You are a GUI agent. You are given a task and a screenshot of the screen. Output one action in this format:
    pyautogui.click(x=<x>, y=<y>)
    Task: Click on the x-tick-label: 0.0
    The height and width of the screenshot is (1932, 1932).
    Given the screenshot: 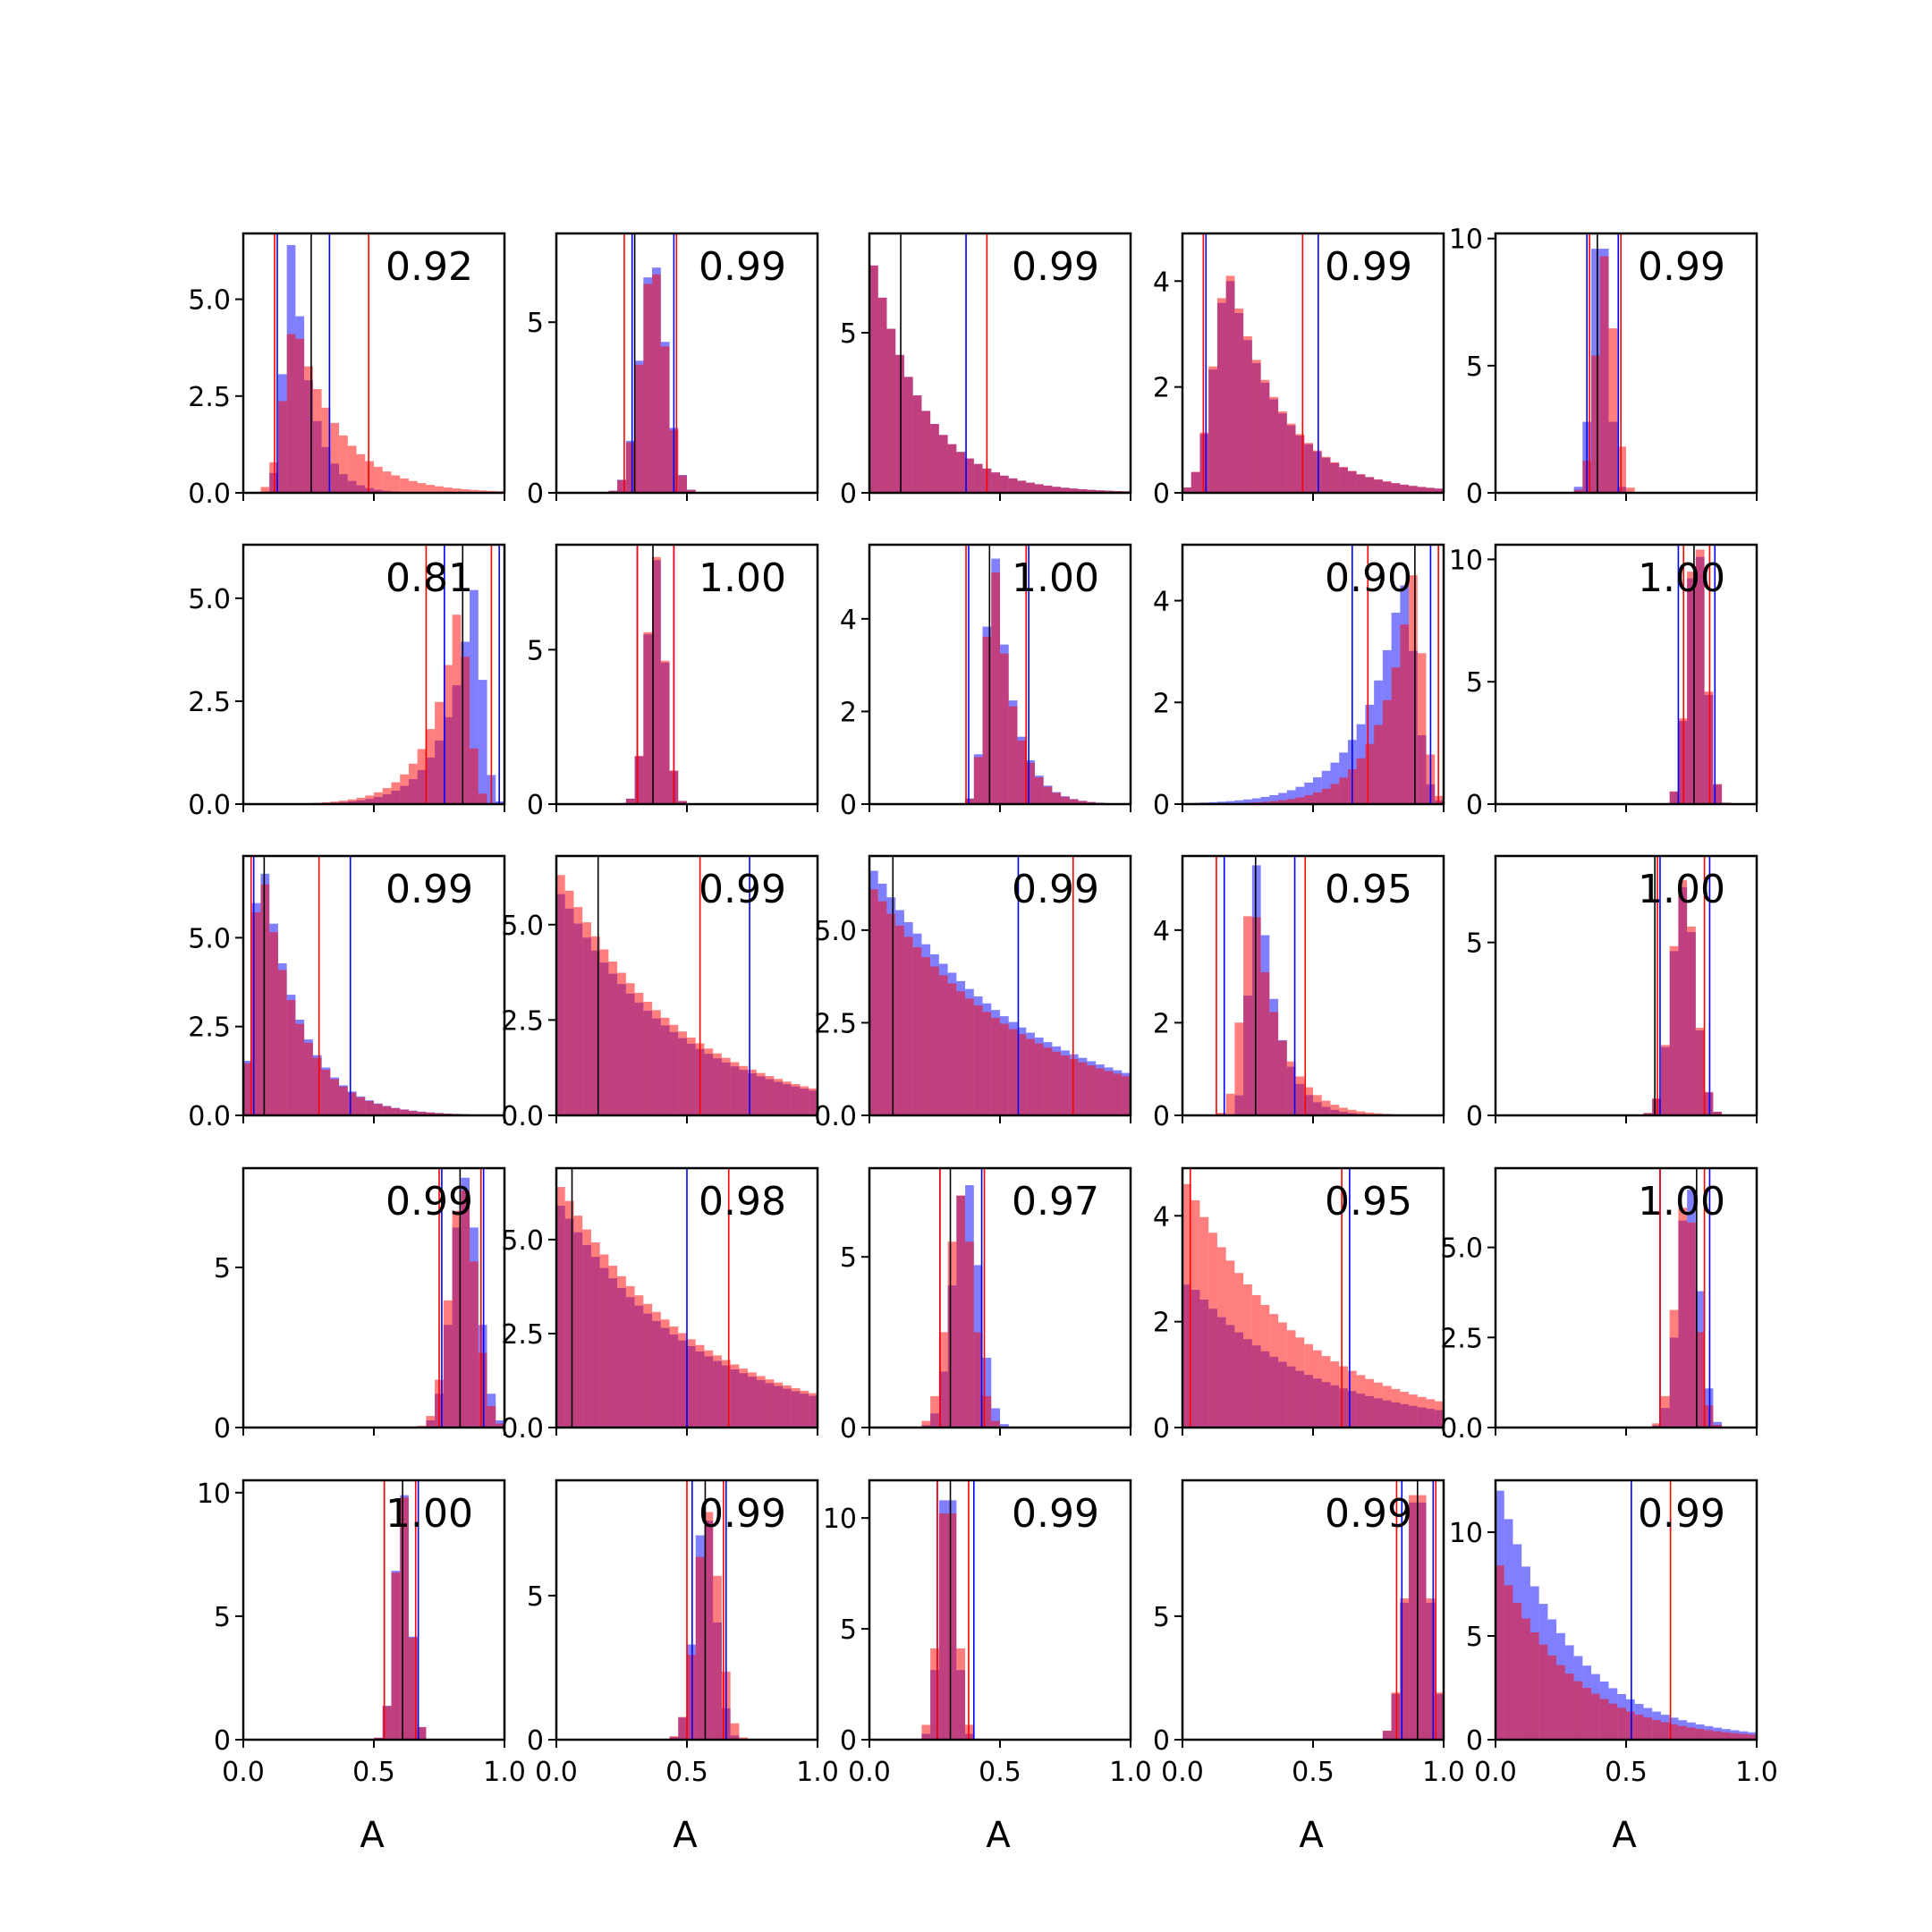 What is the action you would take?
    pyautogui.click(x=1182, y=1772)
    